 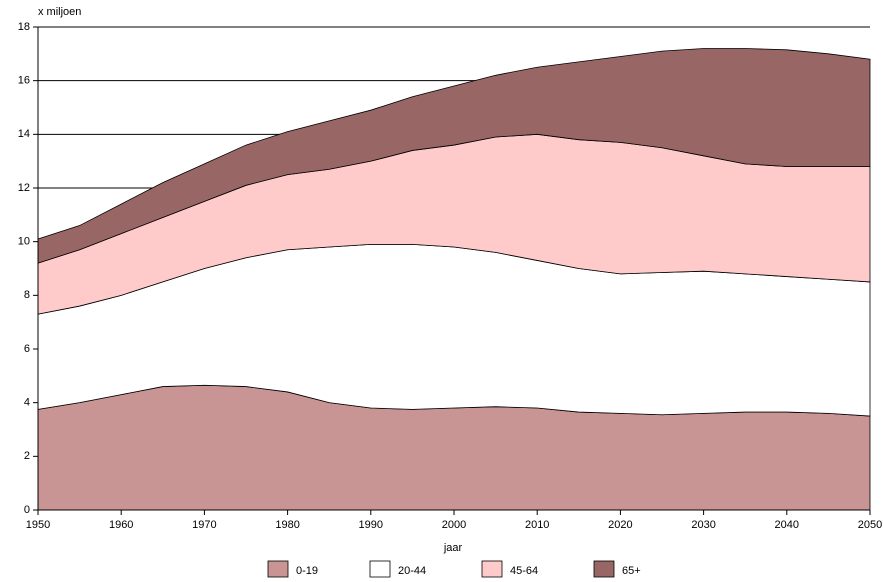 What do you see at coordinates (59, 12) in the screenshot?
I see `y-axis-label: x miljoen` at bounding box center [59, 12].